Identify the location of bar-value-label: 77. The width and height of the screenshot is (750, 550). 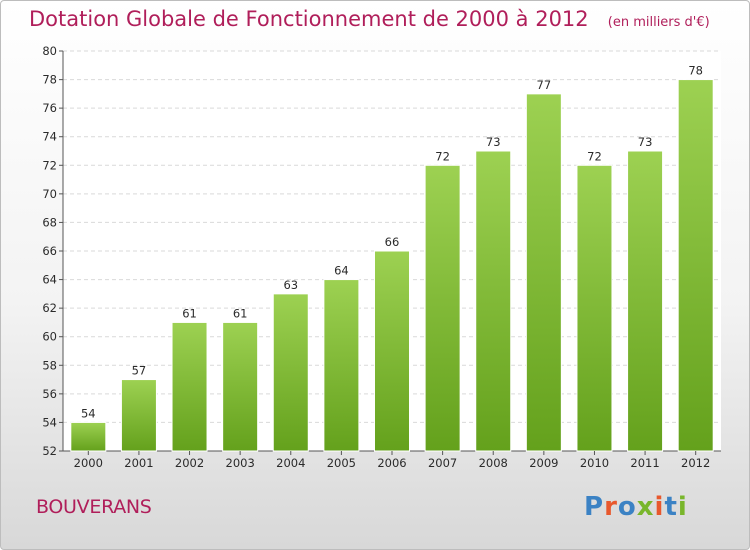
(544, 85).